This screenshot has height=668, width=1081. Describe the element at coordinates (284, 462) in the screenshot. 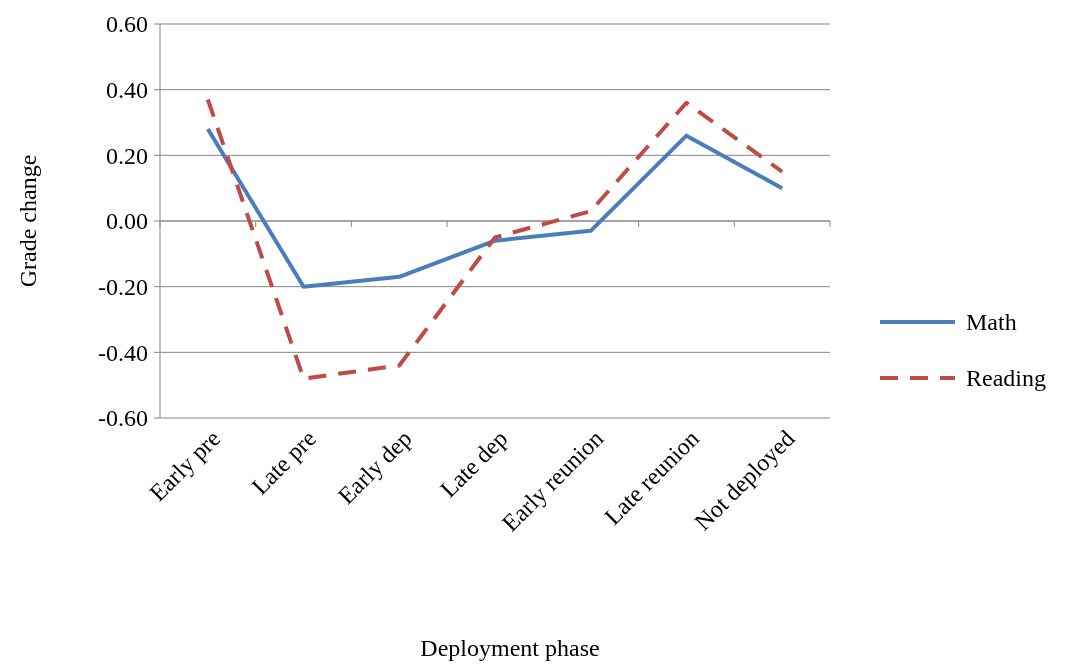

I see `x-tick-label: Late pre` at that location.